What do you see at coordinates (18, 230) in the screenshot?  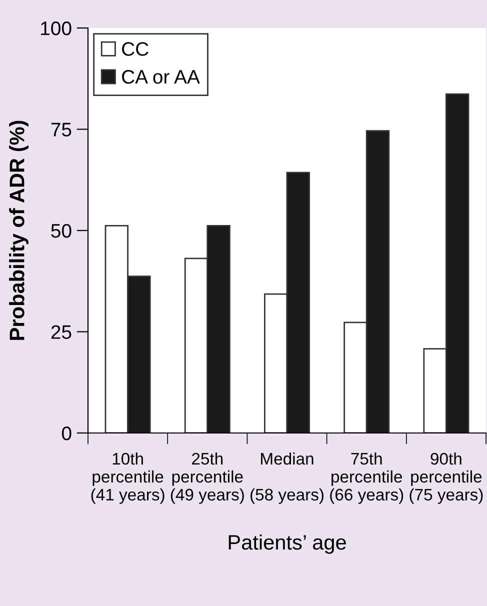 I see `y-axis-title: Probability of ADR (%)` at bounding box center [18, 230].